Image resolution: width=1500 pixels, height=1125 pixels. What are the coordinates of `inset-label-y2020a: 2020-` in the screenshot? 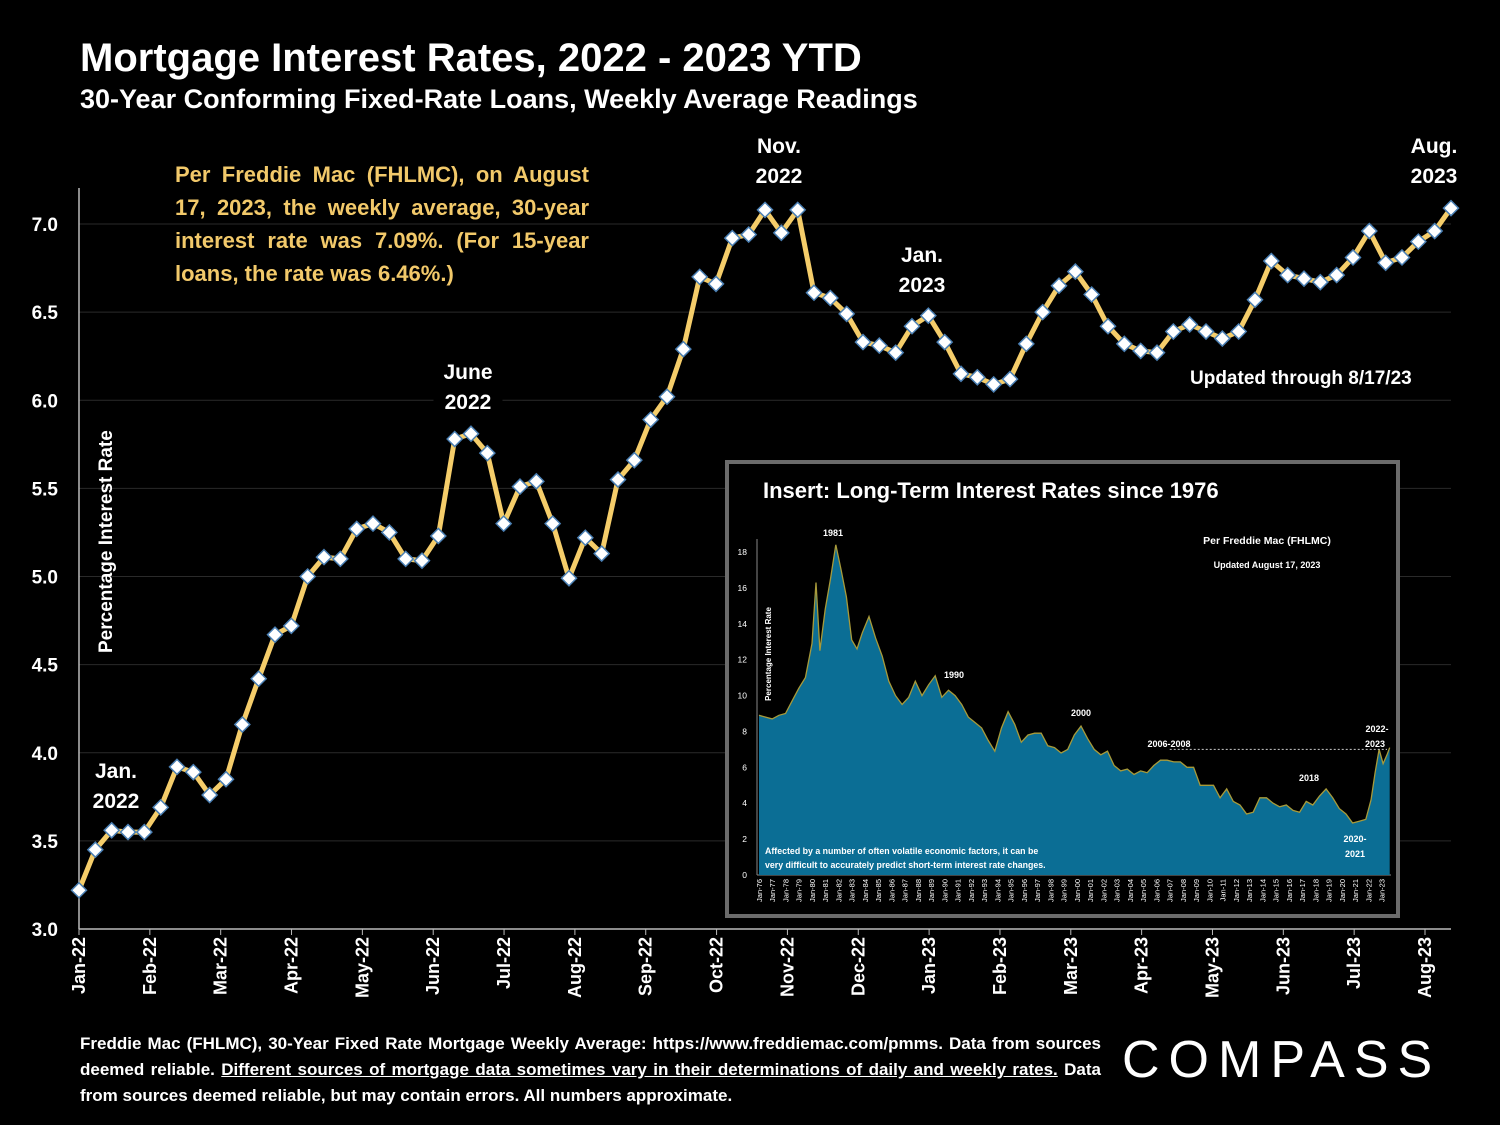 It's located at (1354, 839).